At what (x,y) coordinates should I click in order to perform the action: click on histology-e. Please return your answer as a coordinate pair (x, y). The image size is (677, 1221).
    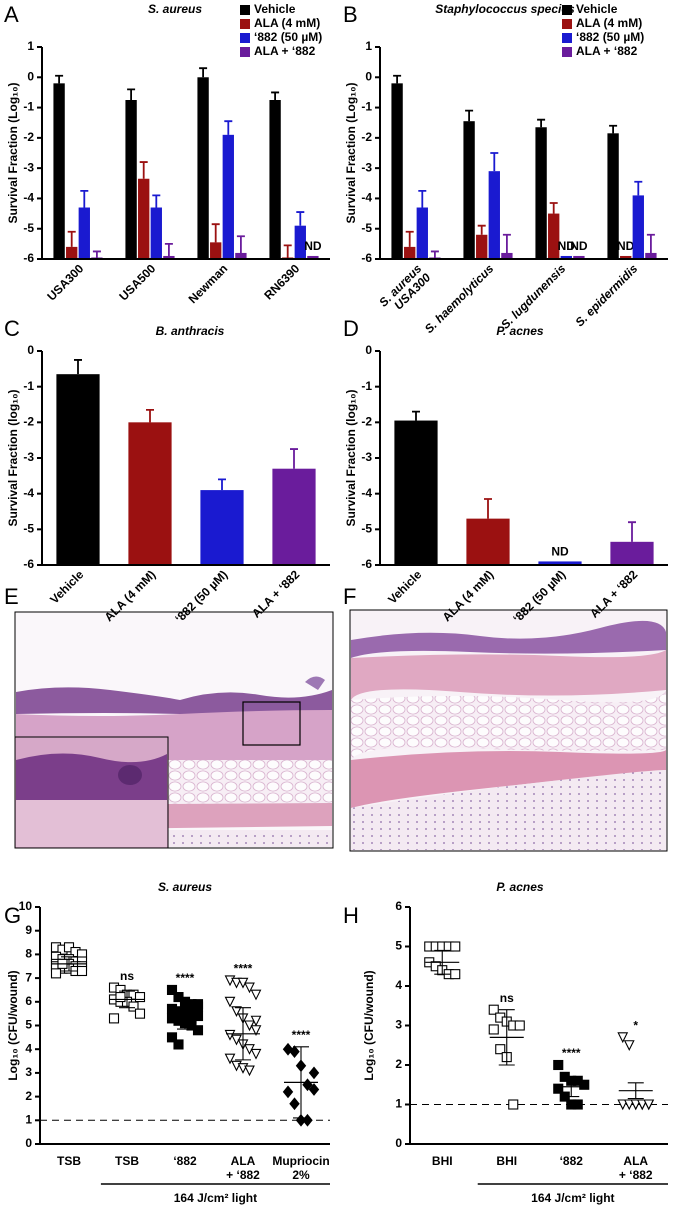
    Looking at the image, I should click on (173, 730).